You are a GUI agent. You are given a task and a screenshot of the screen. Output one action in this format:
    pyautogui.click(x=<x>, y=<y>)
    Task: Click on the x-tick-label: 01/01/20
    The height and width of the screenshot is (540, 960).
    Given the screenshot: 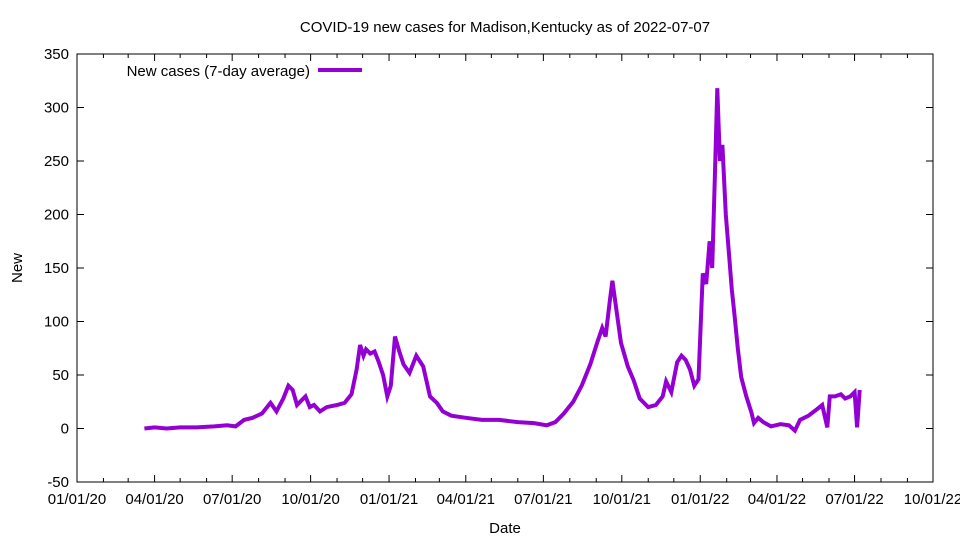 What is the action you would take?
    pyautogui.click(x=77, y=499)
    